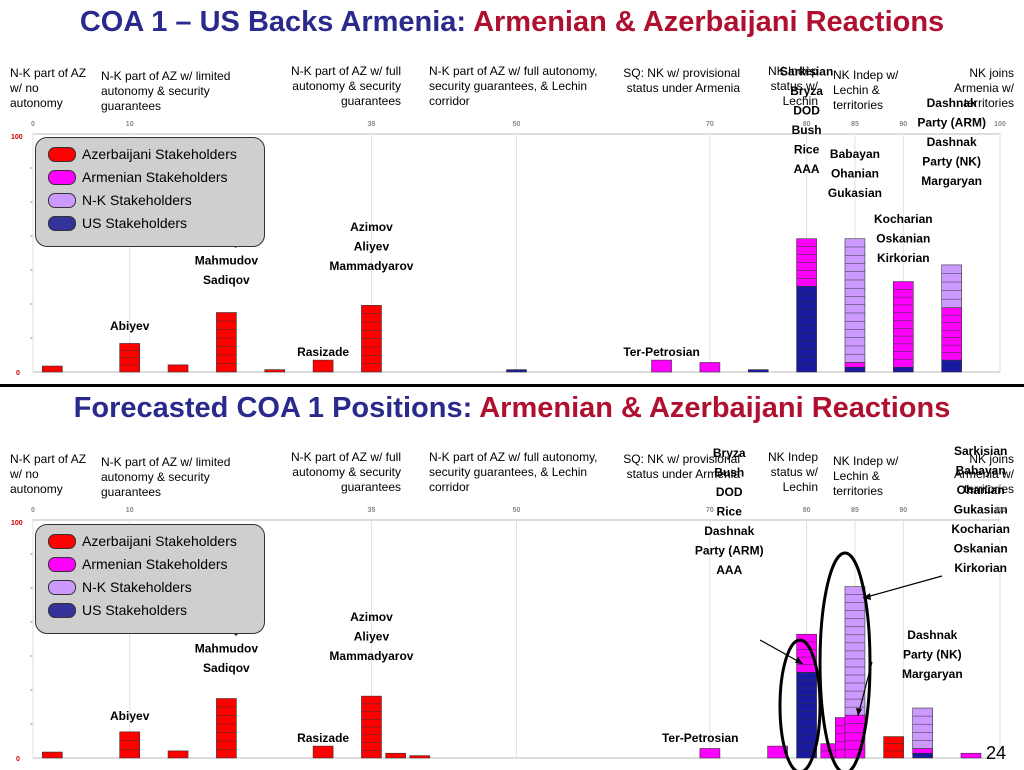  I want to click on bar-label: Gukasian, so click(855, 193).